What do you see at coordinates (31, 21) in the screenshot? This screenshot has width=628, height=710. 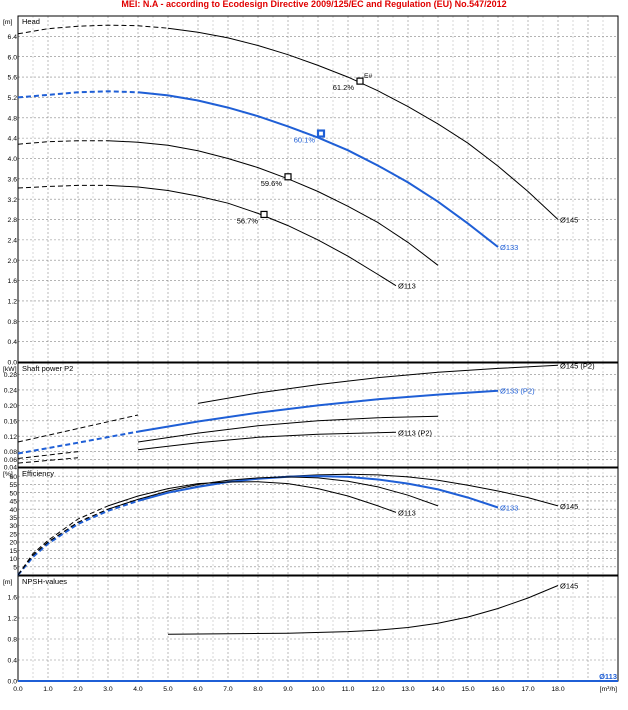 I see `panel-title: Head` at bounding box center [31, 21].